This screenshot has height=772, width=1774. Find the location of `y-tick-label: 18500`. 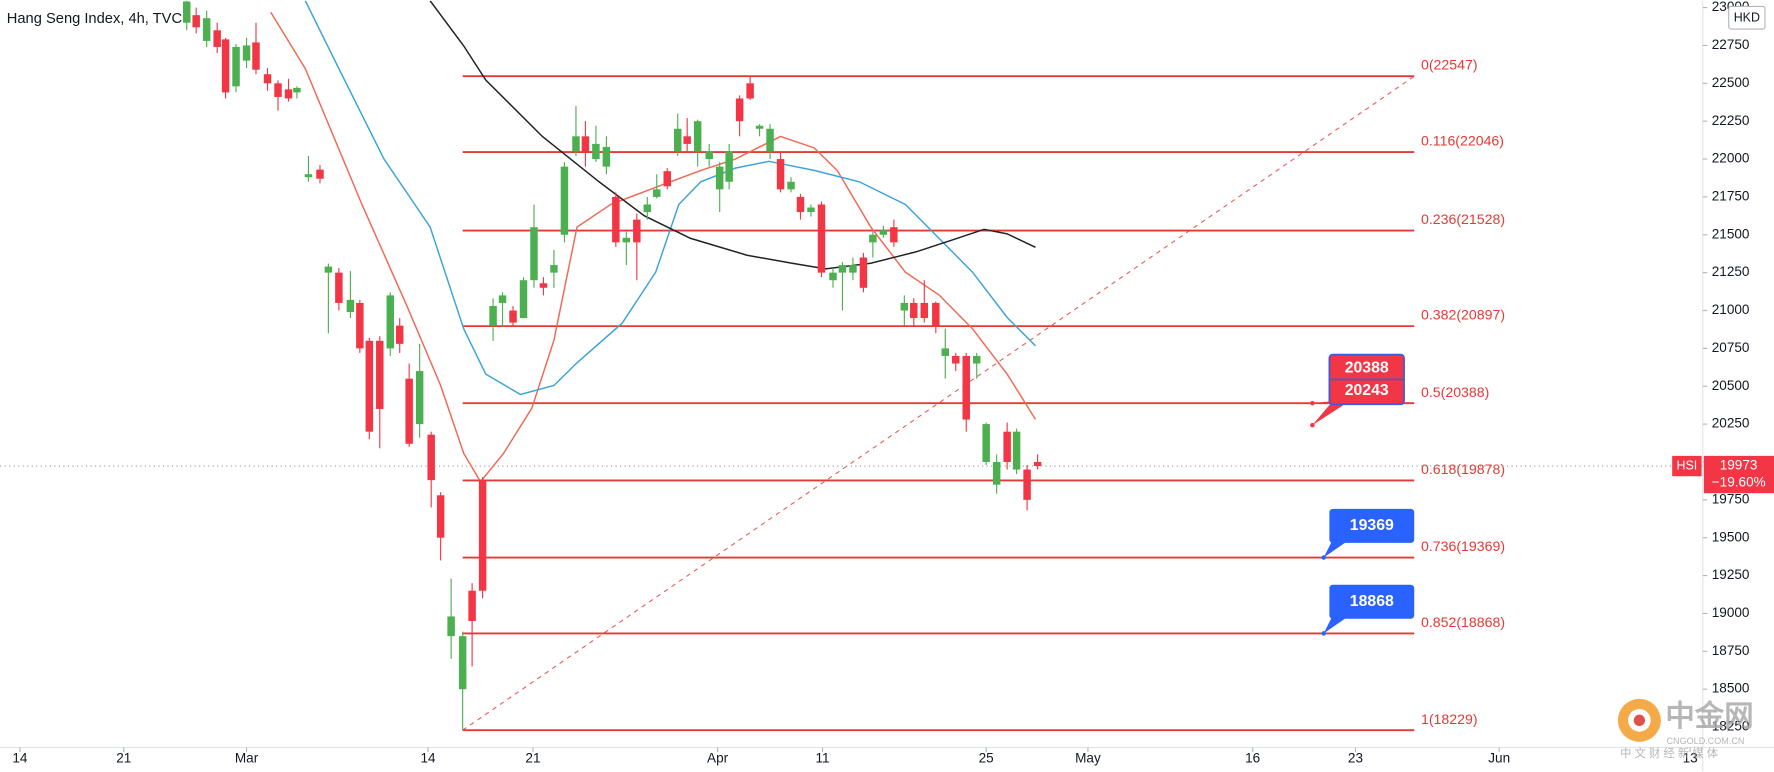

y-tick-label: 18500 is located at coordinates (1731, 688).